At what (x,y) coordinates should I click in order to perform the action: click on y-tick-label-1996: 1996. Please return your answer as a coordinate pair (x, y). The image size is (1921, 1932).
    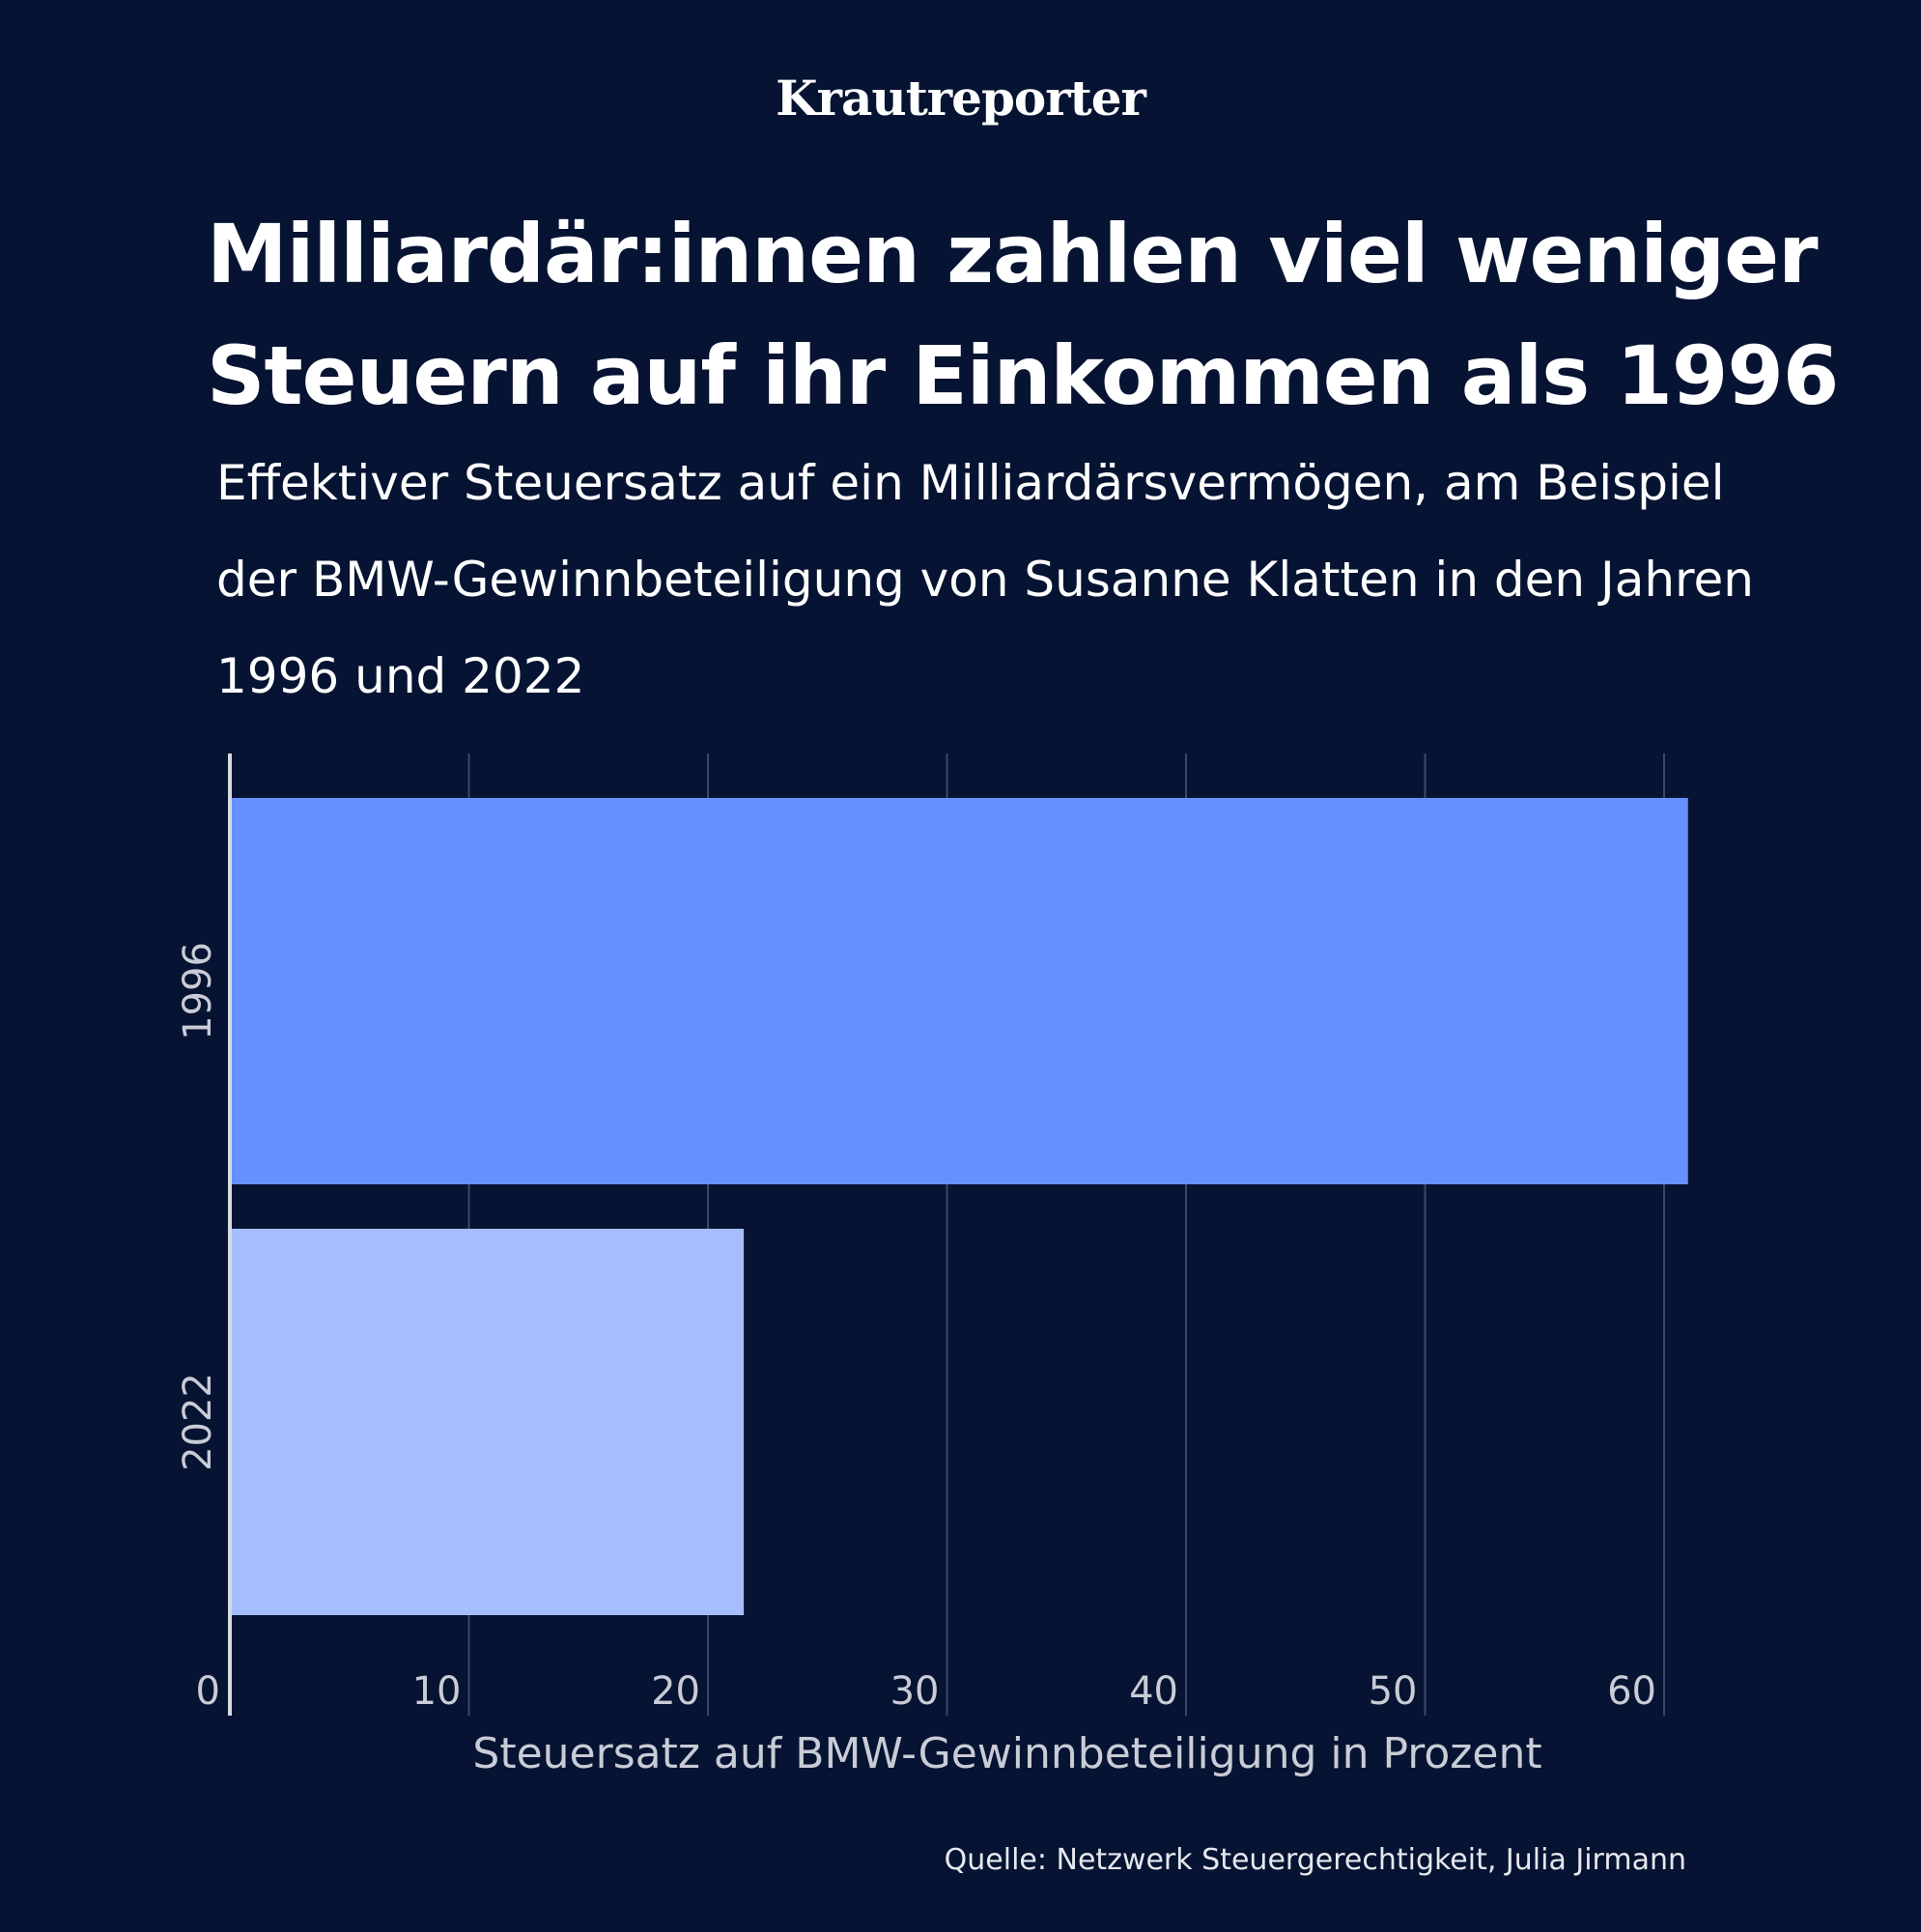
    Looking at the image, I should click on (198, 991).